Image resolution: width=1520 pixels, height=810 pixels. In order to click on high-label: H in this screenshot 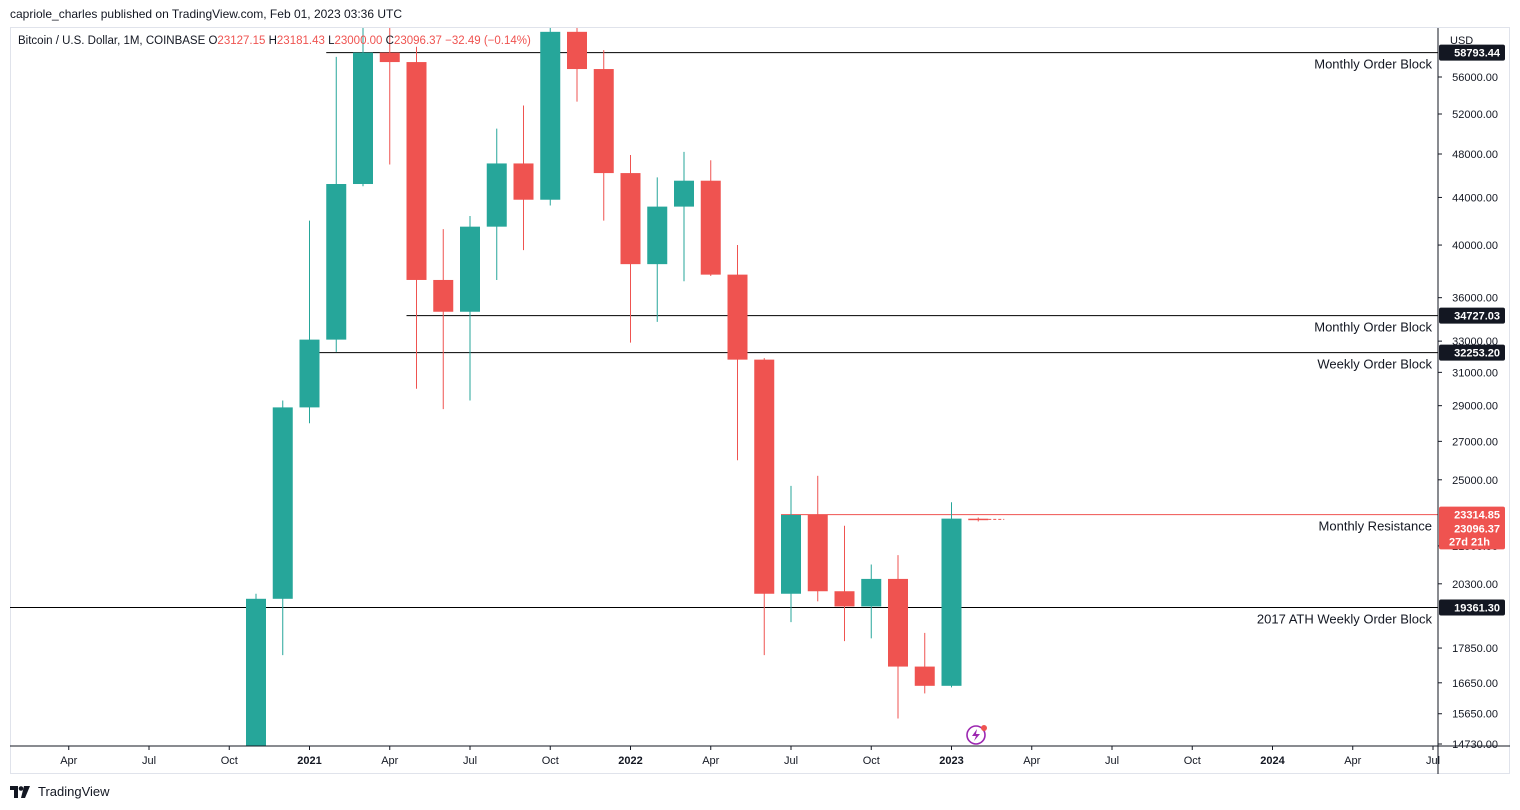, I will do `click(272, 41)`.